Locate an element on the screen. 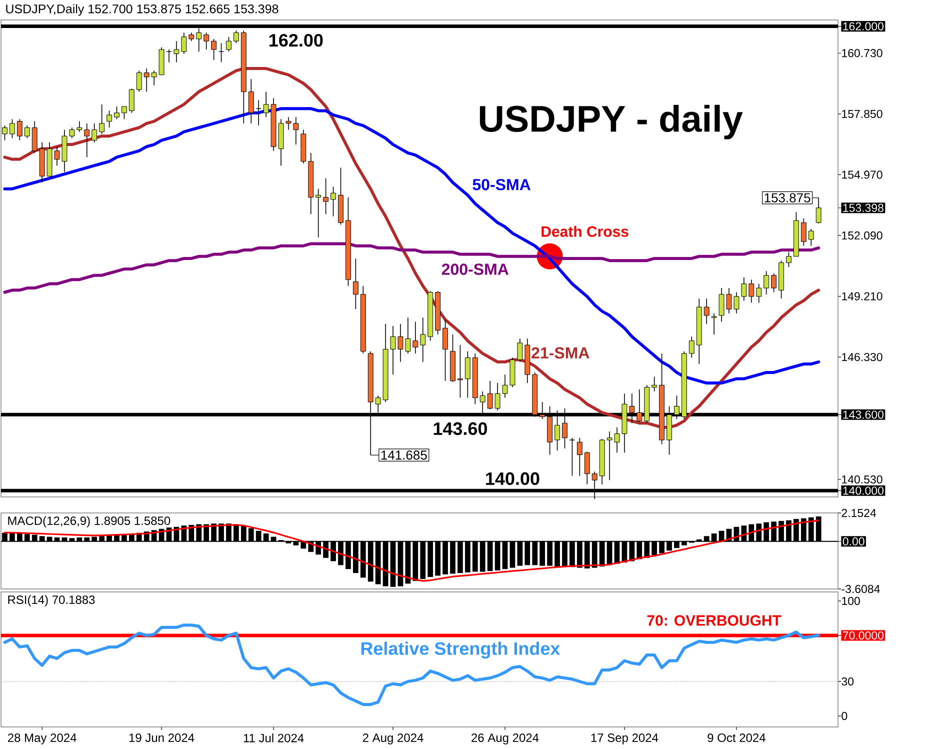 The image size is (936, 749). text: USDJPY - daily is located at coordinates (611, 122).